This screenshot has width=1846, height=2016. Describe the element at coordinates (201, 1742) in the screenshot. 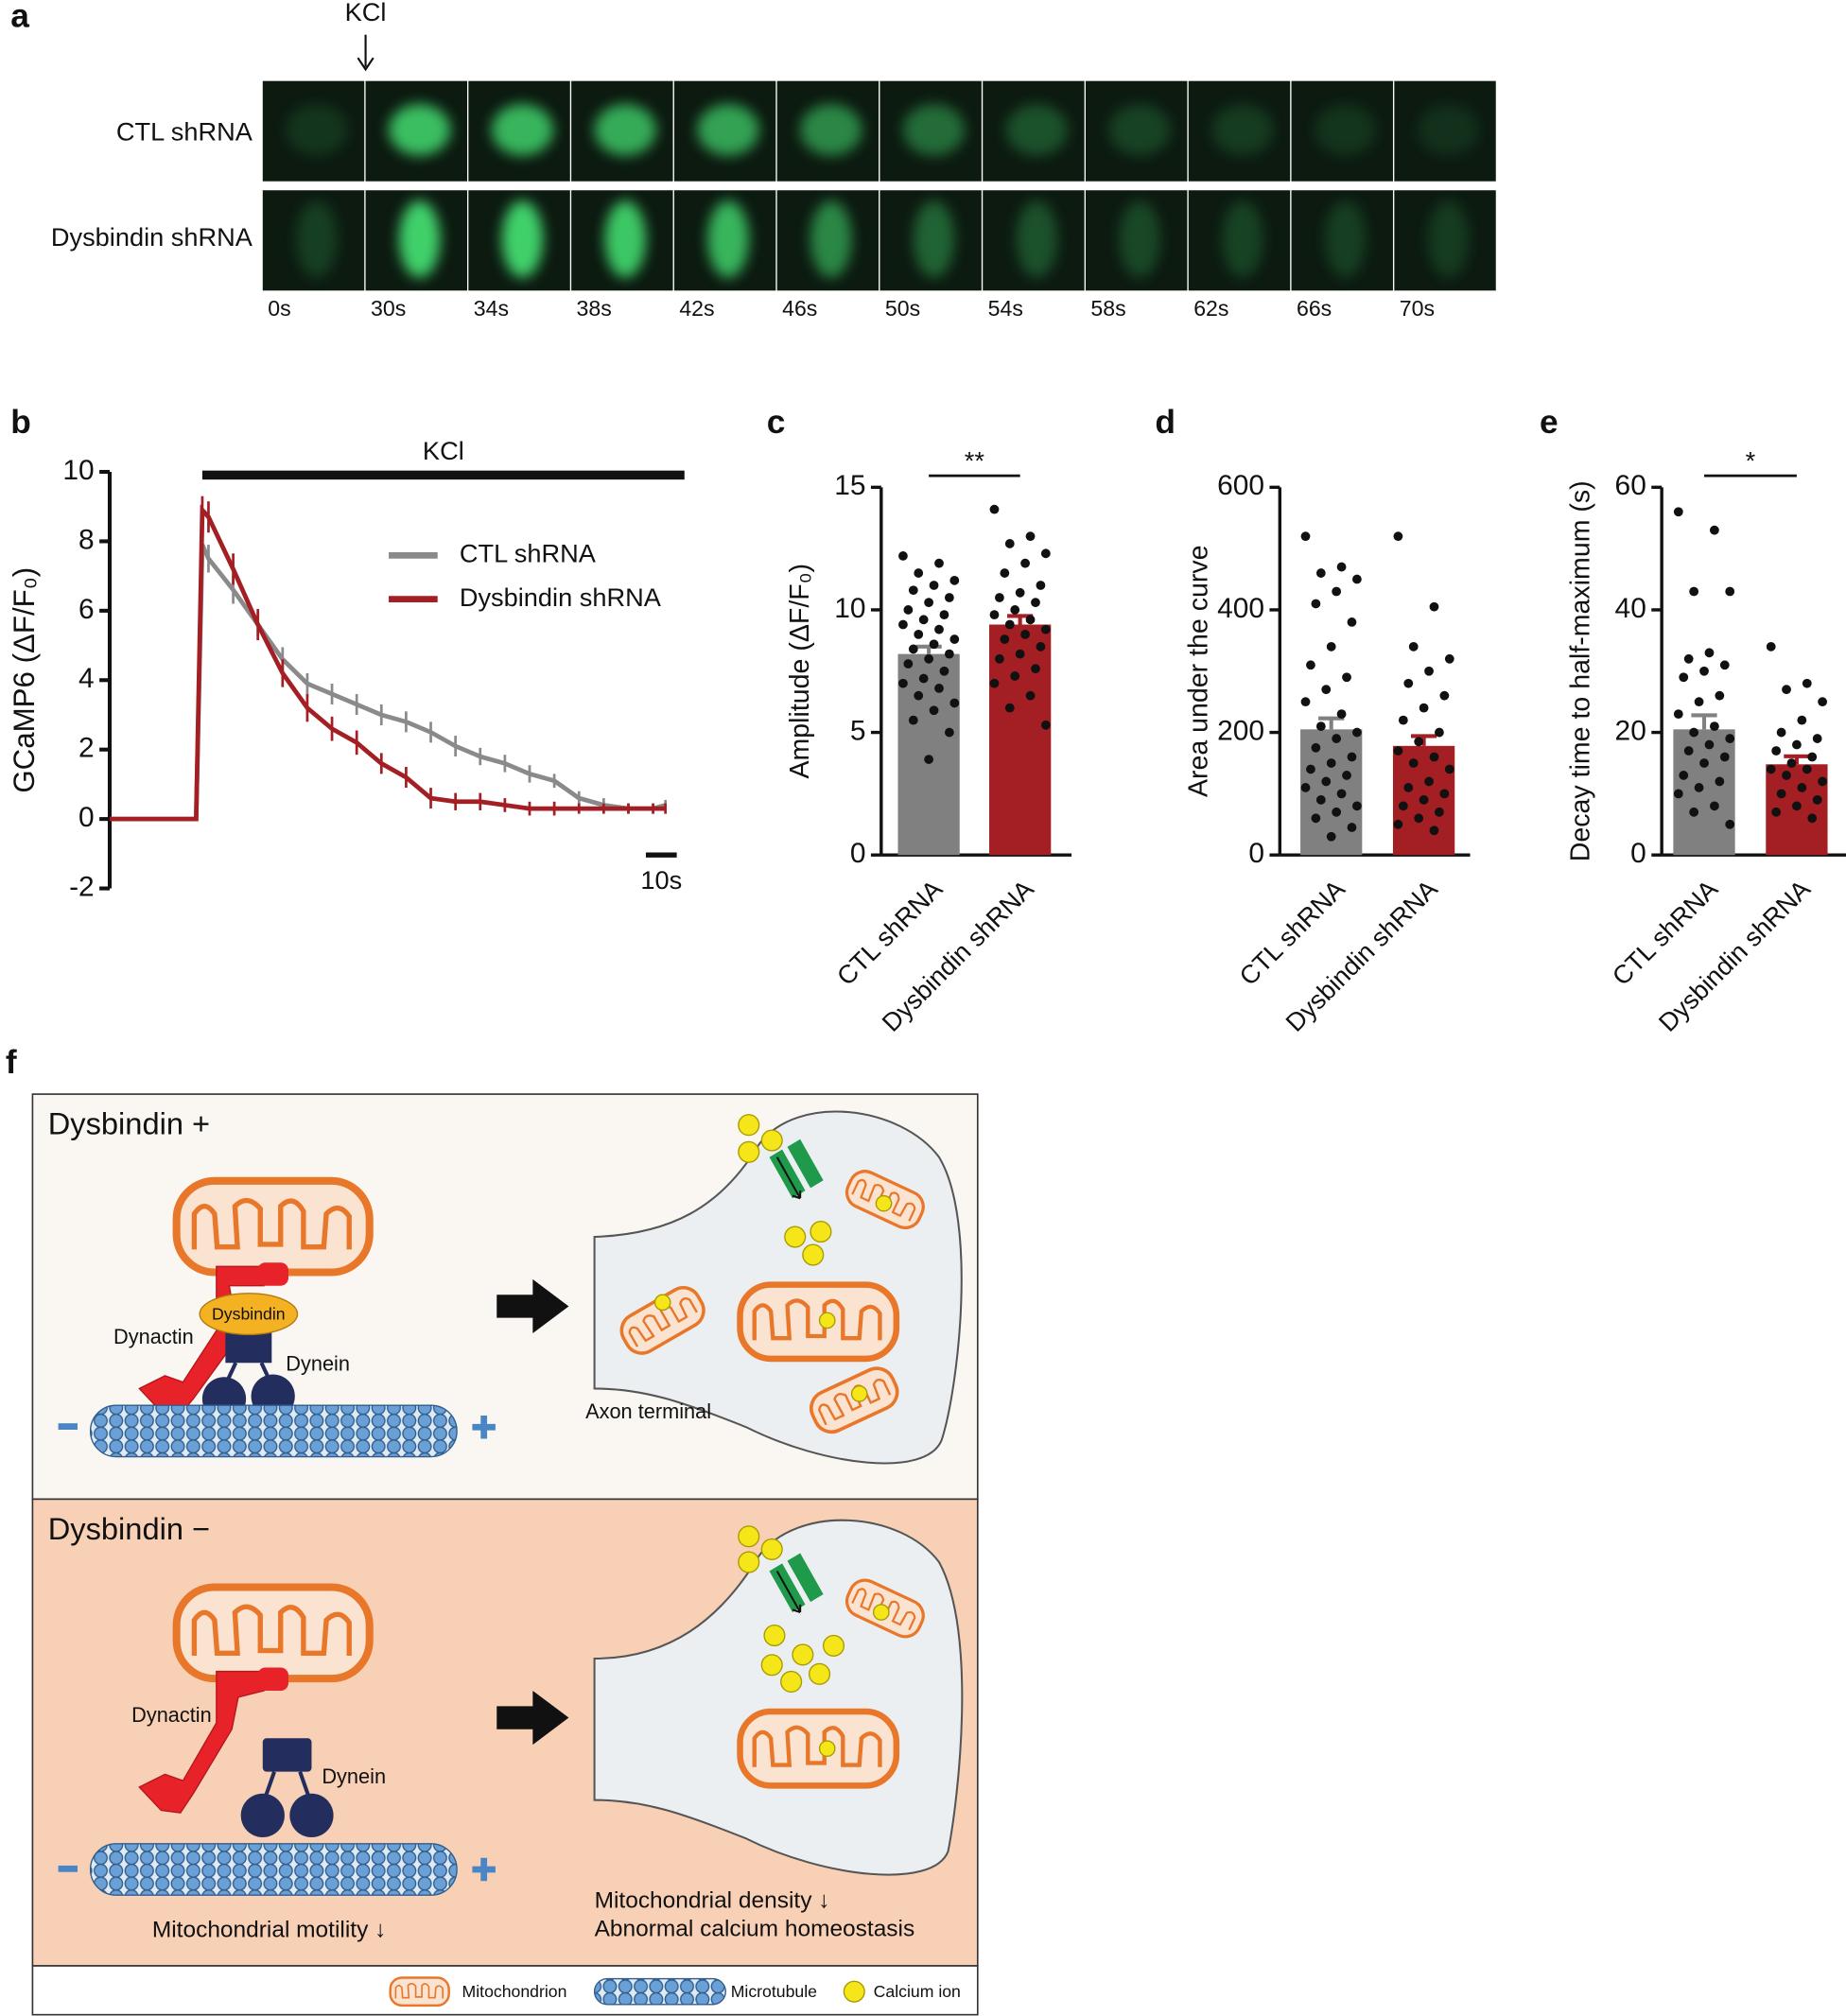

I see `dynactin` at that location.